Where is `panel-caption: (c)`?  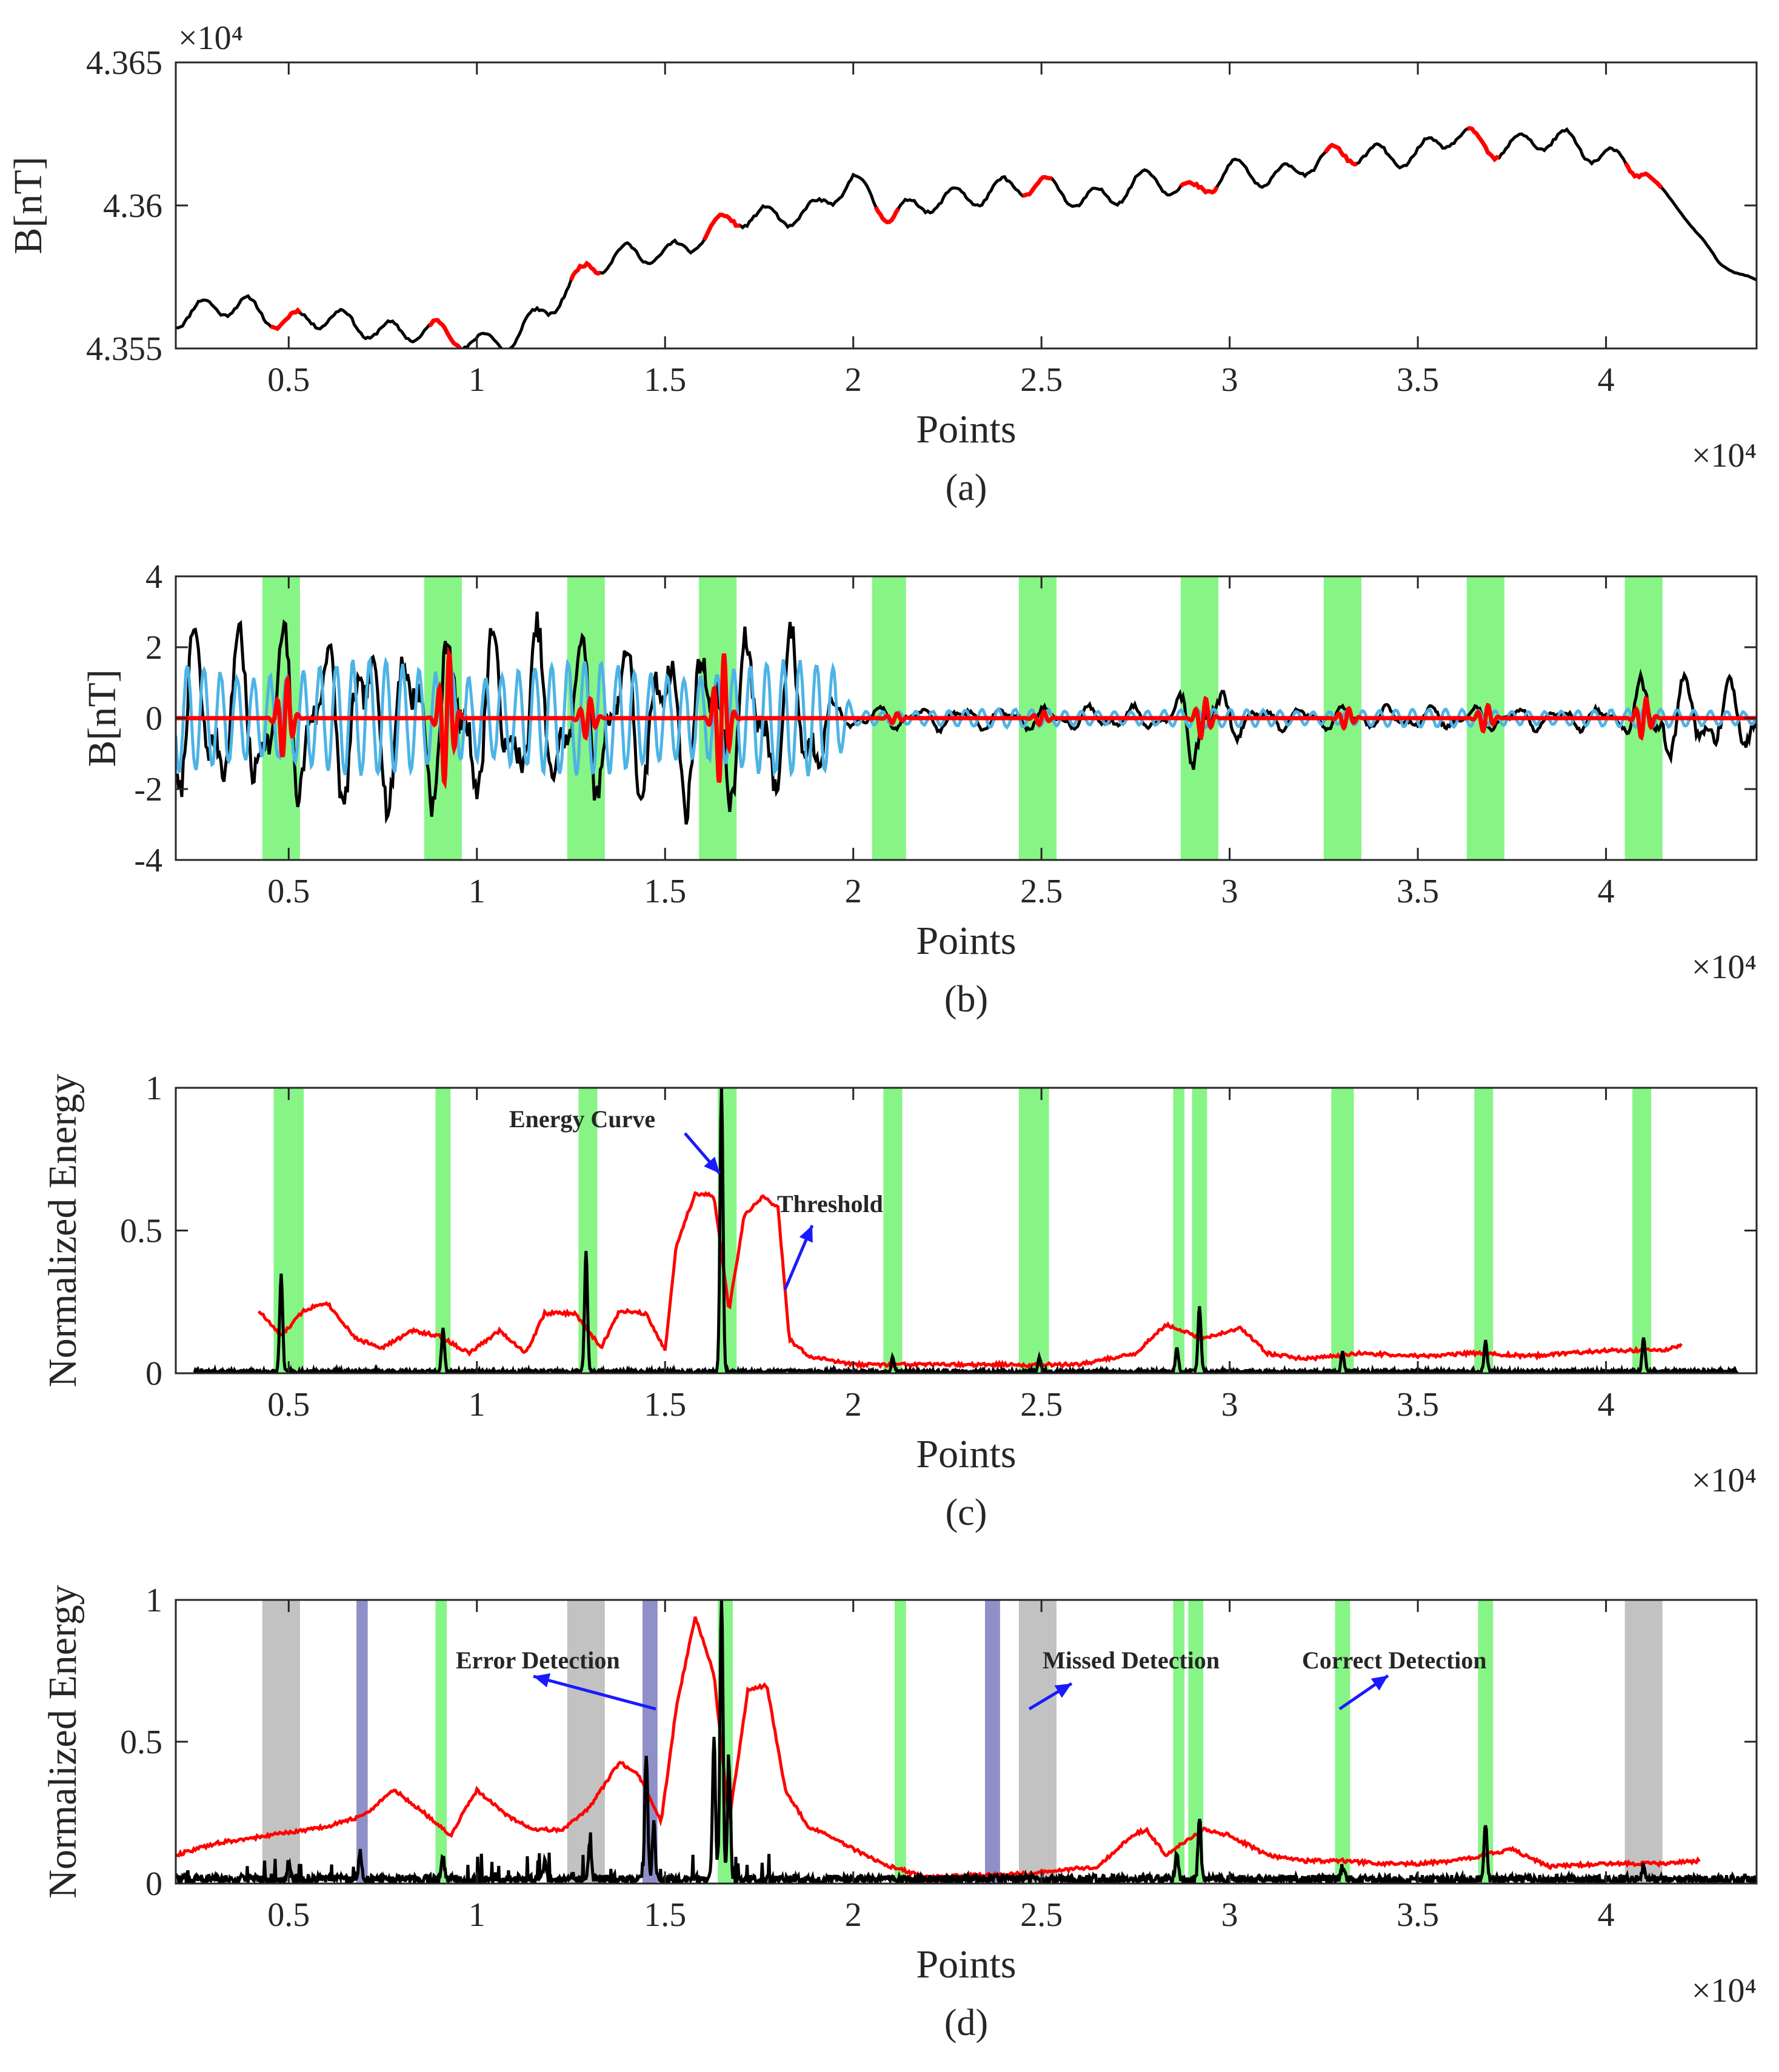 panel-caption: (c) is located at coordinates (966, 1513).